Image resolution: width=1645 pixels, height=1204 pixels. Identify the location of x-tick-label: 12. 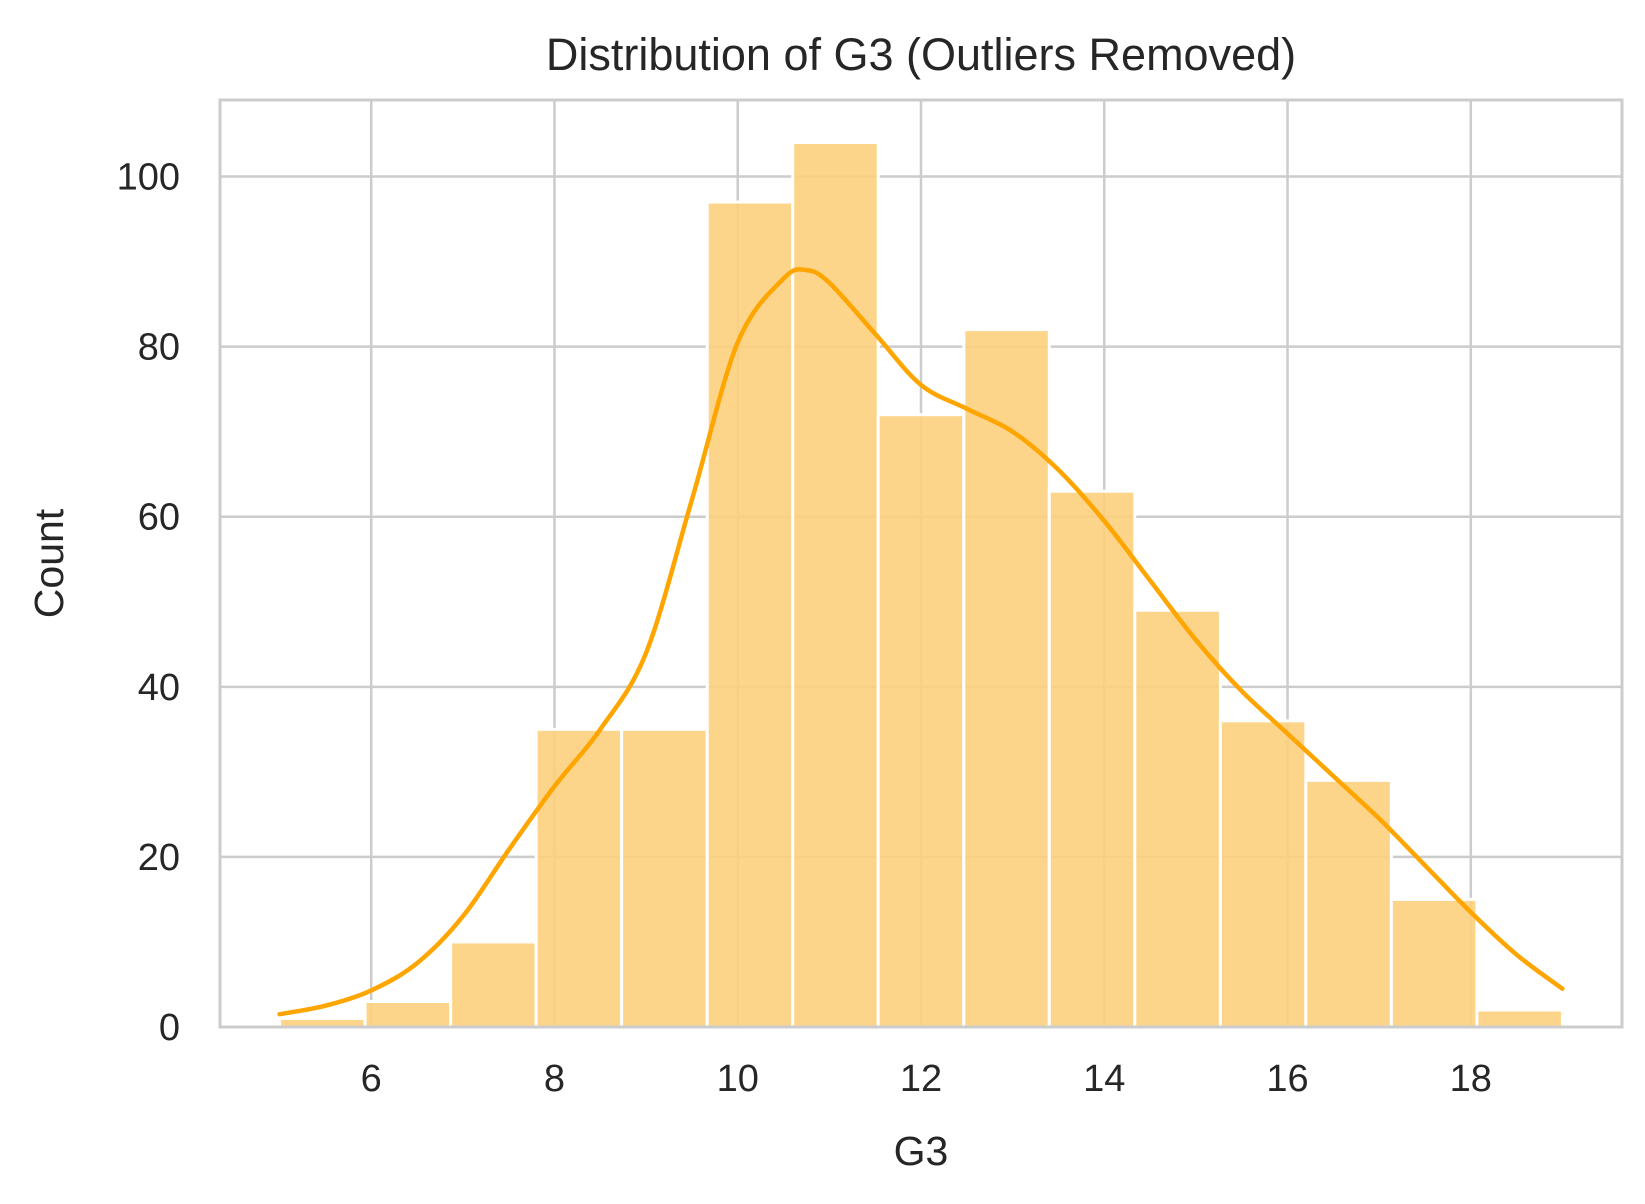
(921, 1079).